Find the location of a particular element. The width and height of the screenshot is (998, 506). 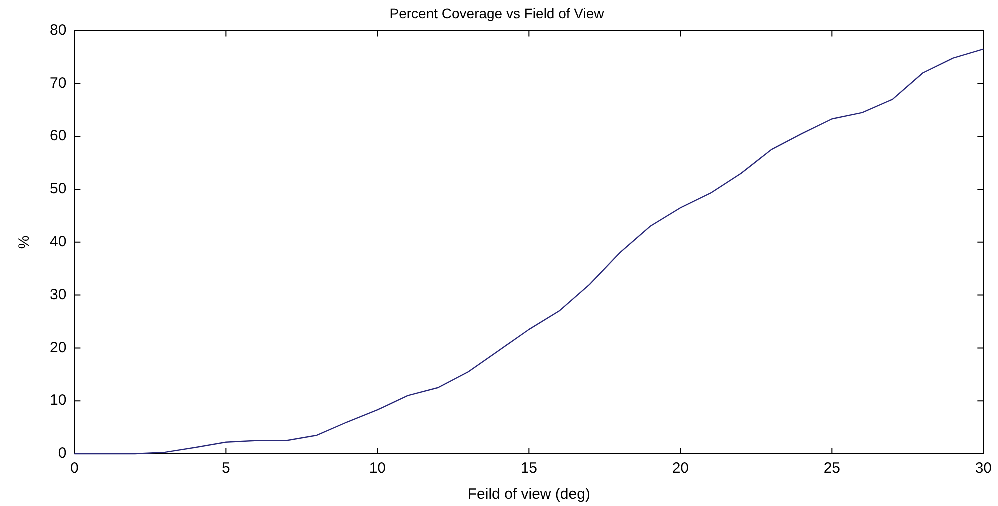

x-tick-label: 10 is located at coordinates (377, 469).